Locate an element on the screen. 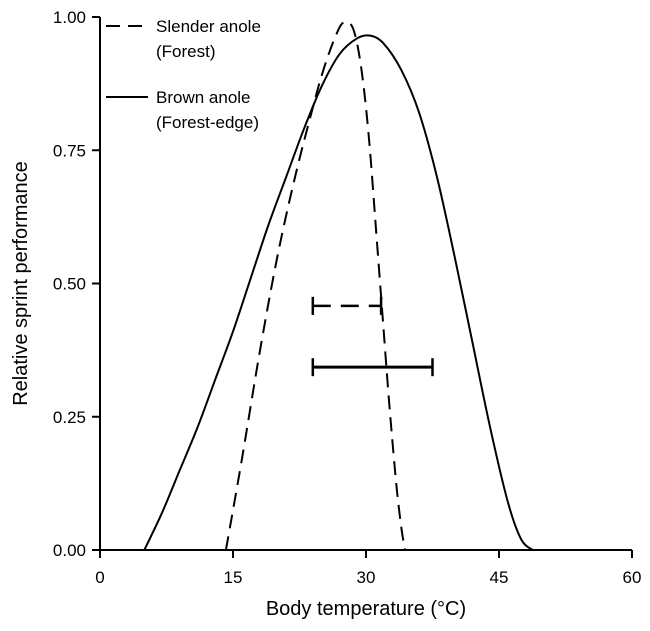  x-axis-title: Body temperature (°C) is located at coordinates (366, 609).